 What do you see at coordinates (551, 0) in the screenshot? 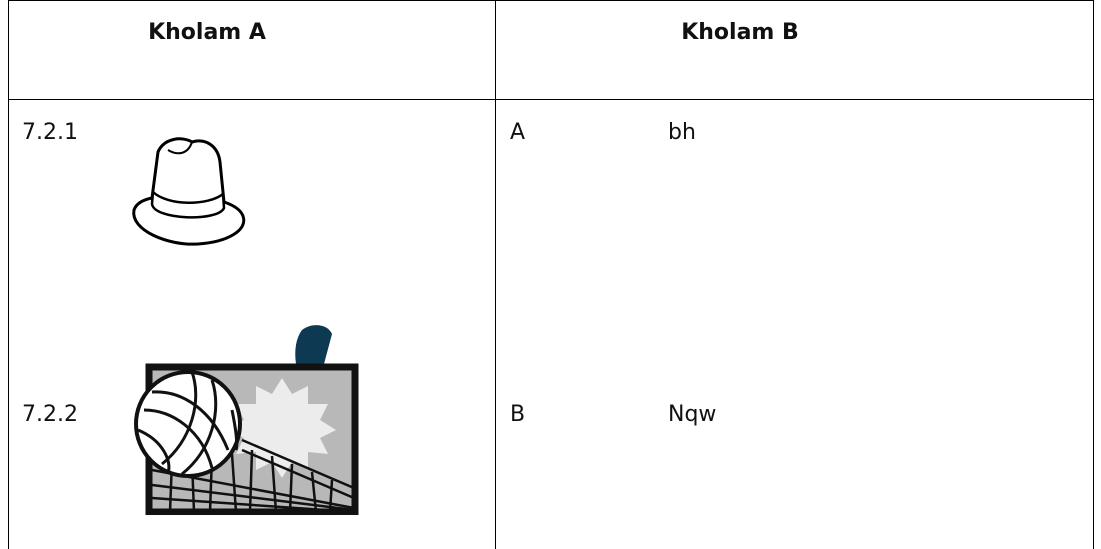
I see `table-border-top` at bounding box center [551, 0].